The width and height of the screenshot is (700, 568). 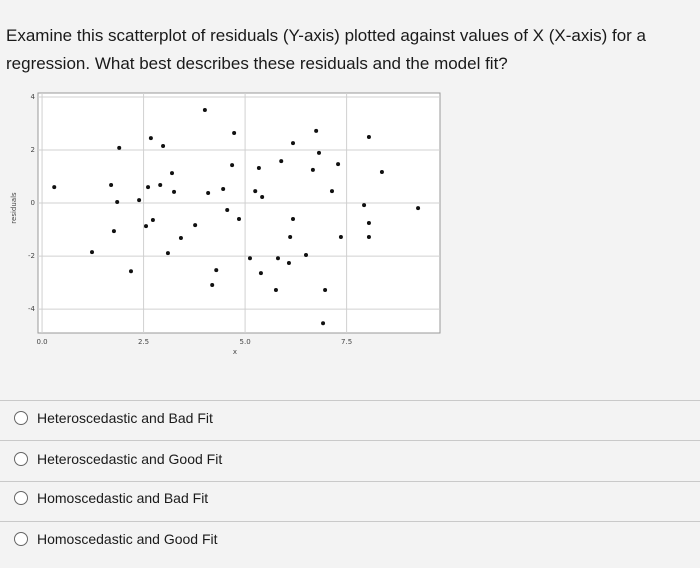 I want to click on x-axis-label: x, so click(x=235, y=352).